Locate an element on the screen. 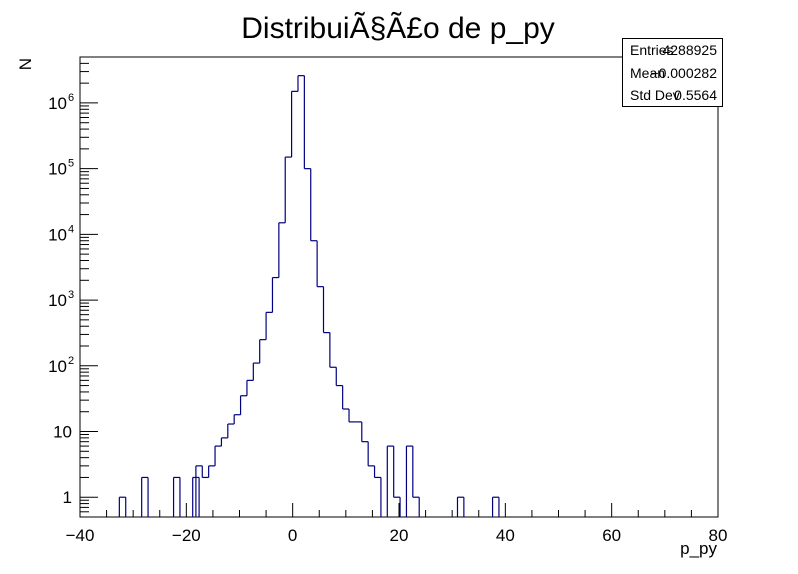 The height and width of the screenshot is (574, 798). stats-entries-label: Entries is located at coordinates (652, 50).